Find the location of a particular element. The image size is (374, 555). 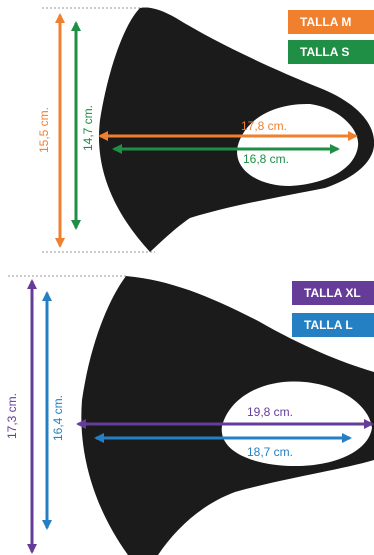

width-label-l: 18,7 cm. is located at coordinates (270, 452).